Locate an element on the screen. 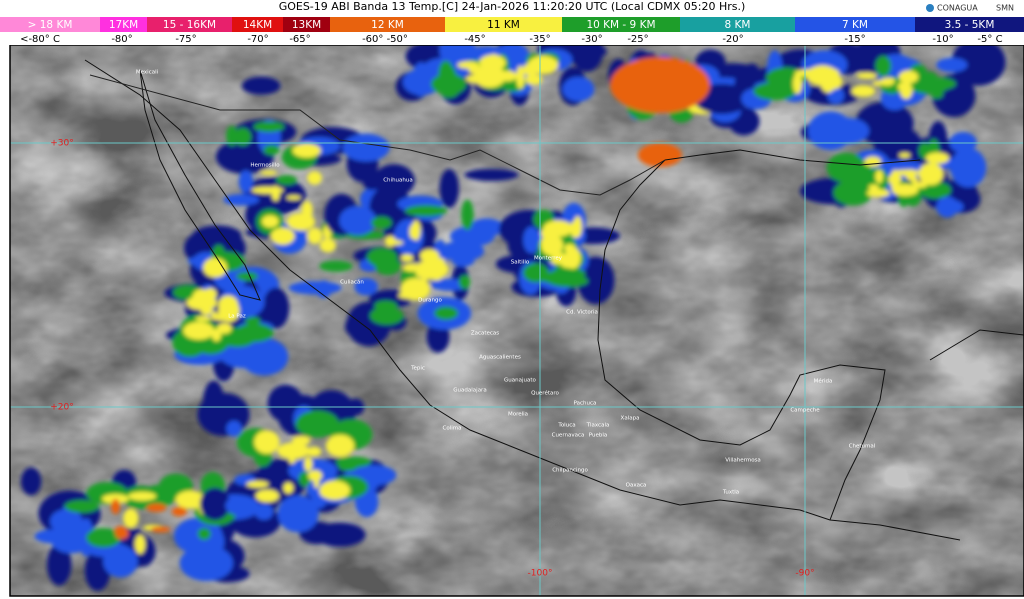 Image resolution: width=1024 pixels, height=599 pixels. us-gulf-coast is located at coordinates (792, 157).